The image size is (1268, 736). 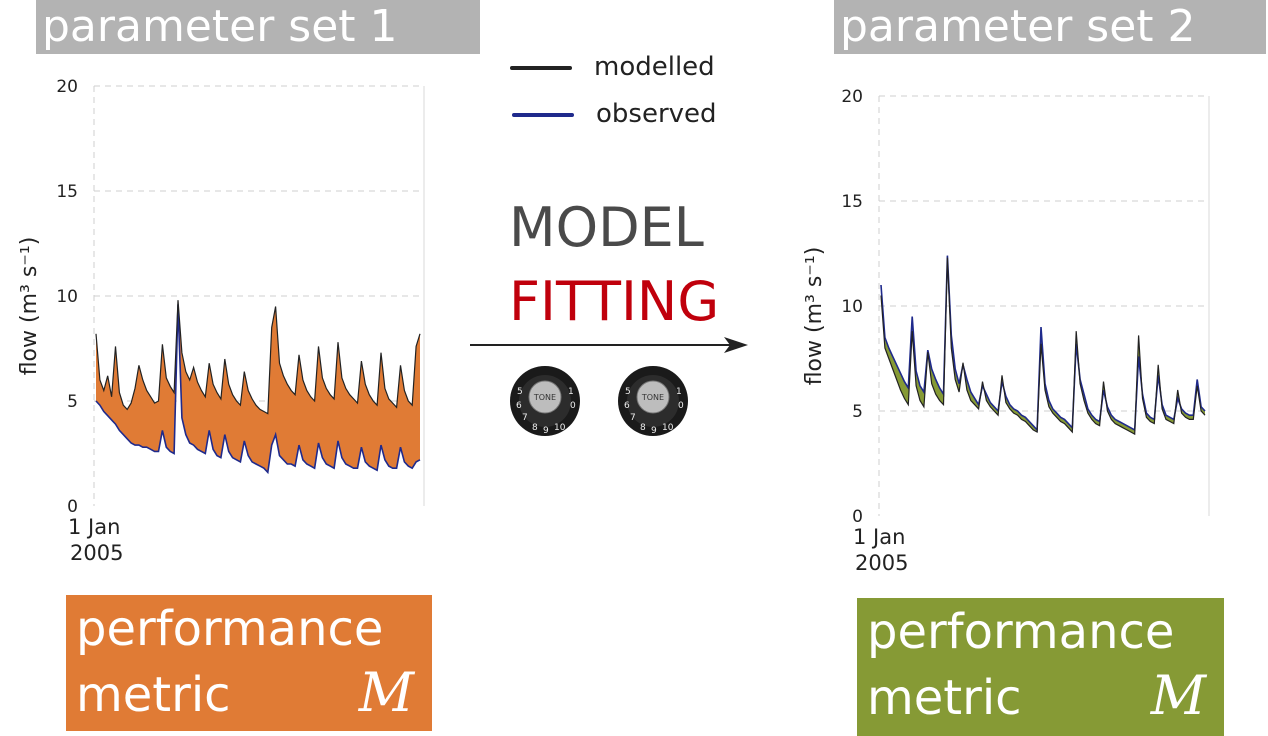 What do you see at coordinates (541, 68) in the screenshot?
I see `legend-swatch-modelled` at bounding box center [541, 68].